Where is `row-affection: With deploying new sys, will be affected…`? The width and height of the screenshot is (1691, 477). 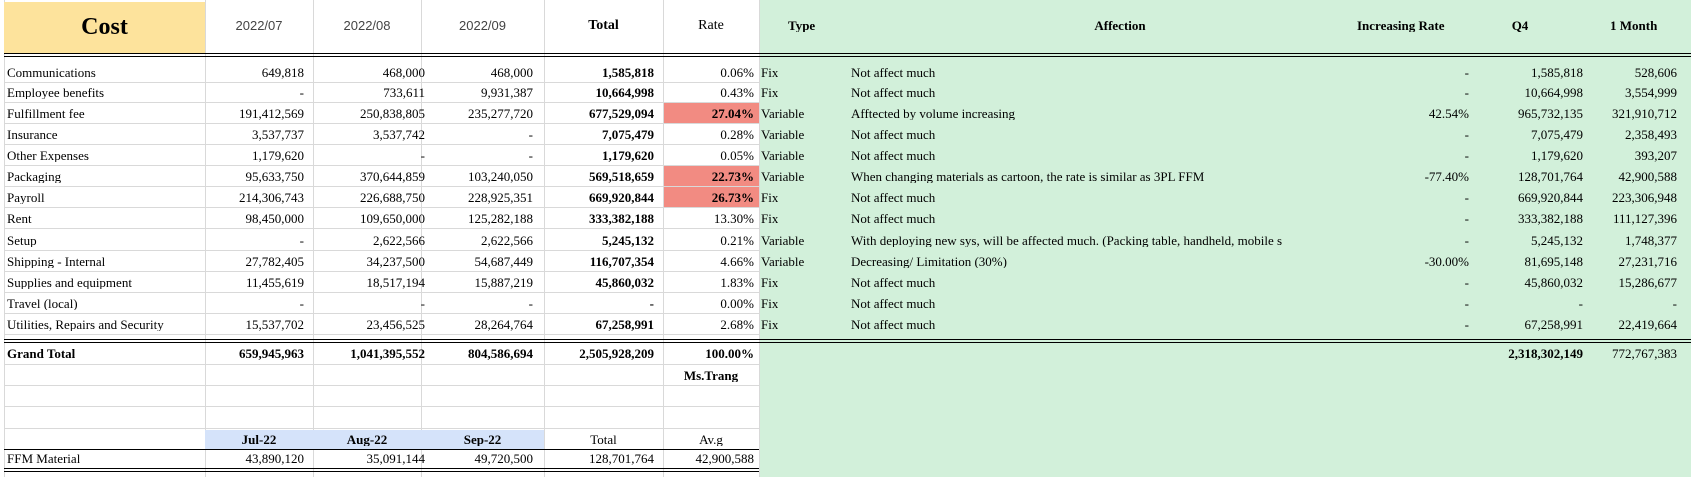
row-affection: With deploying new sys, will be affected… is located at coordinates (1067, 240).